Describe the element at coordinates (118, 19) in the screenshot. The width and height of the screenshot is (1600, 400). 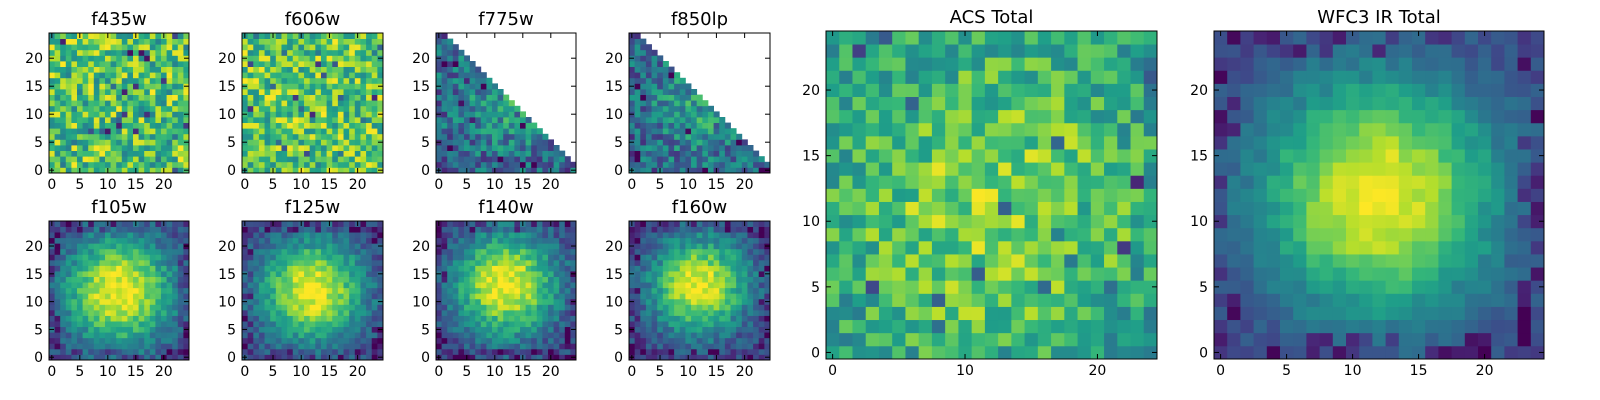
I see `panel-title: f435w` at that location.